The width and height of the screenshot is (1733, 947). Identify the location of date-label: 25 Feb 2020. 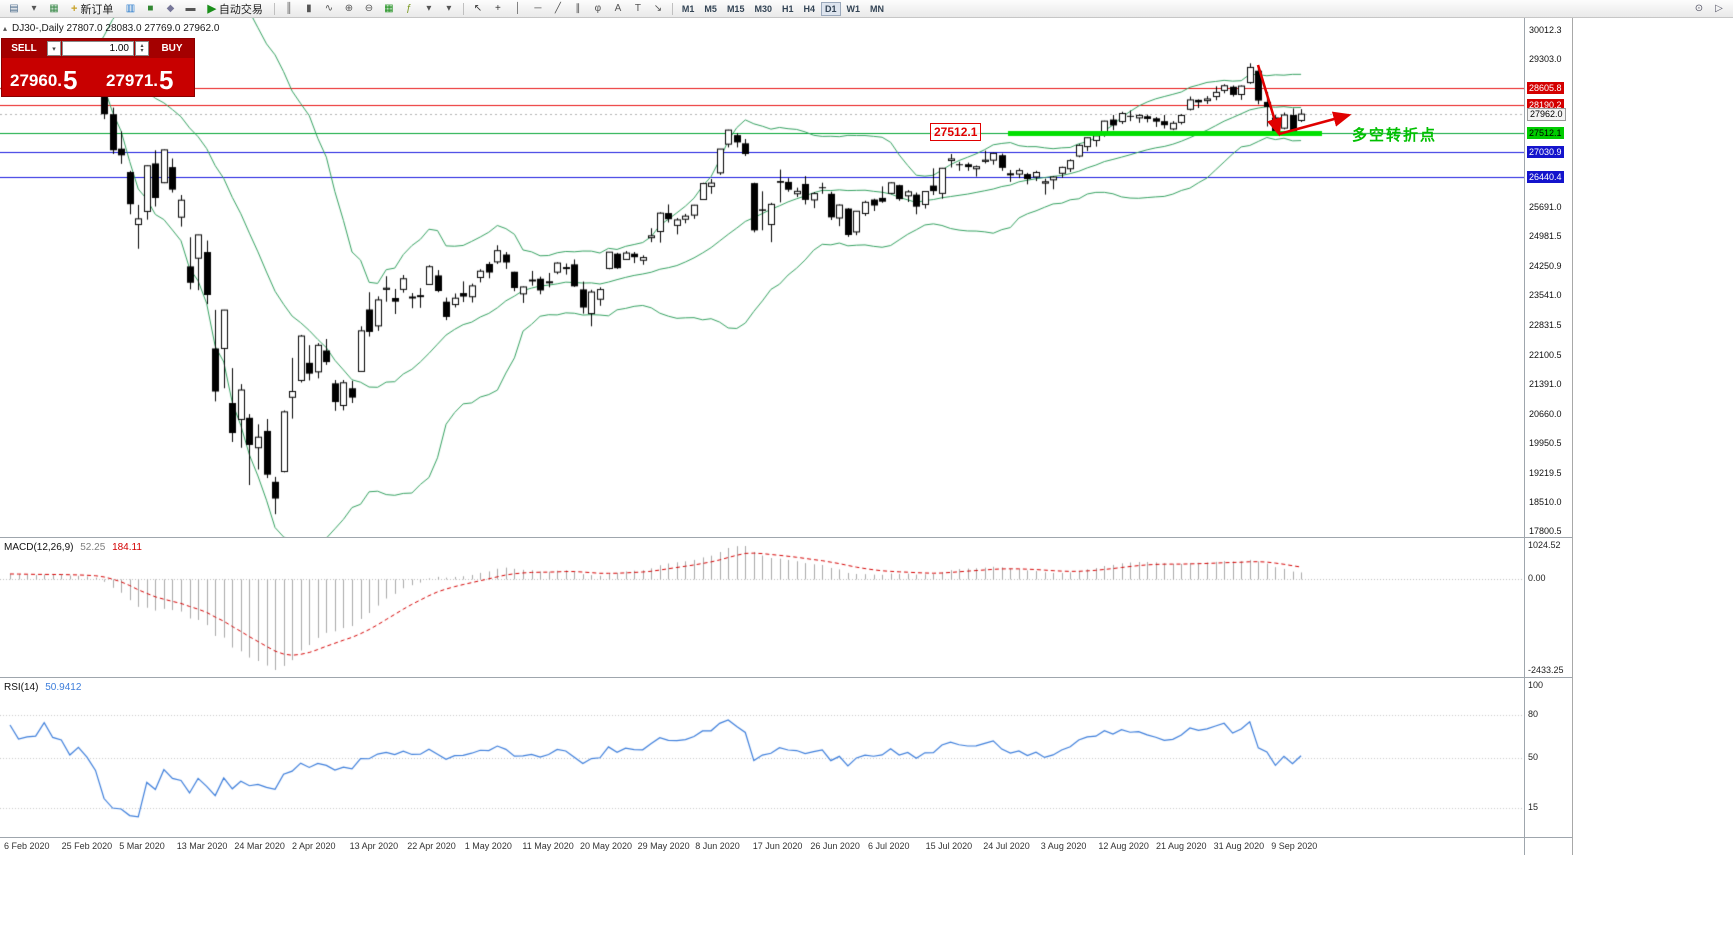
(87, 846).